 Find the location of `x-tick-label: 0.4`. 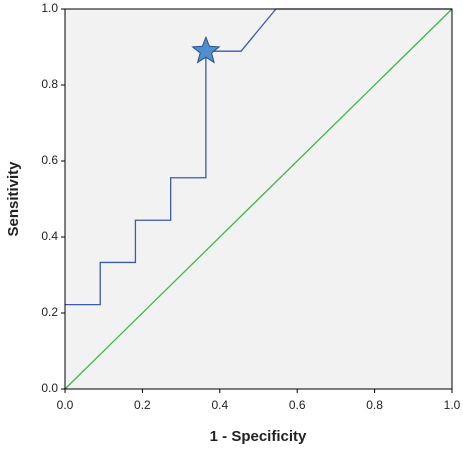

x-tick-label: 0.4 is located at coordinates (219, 405).